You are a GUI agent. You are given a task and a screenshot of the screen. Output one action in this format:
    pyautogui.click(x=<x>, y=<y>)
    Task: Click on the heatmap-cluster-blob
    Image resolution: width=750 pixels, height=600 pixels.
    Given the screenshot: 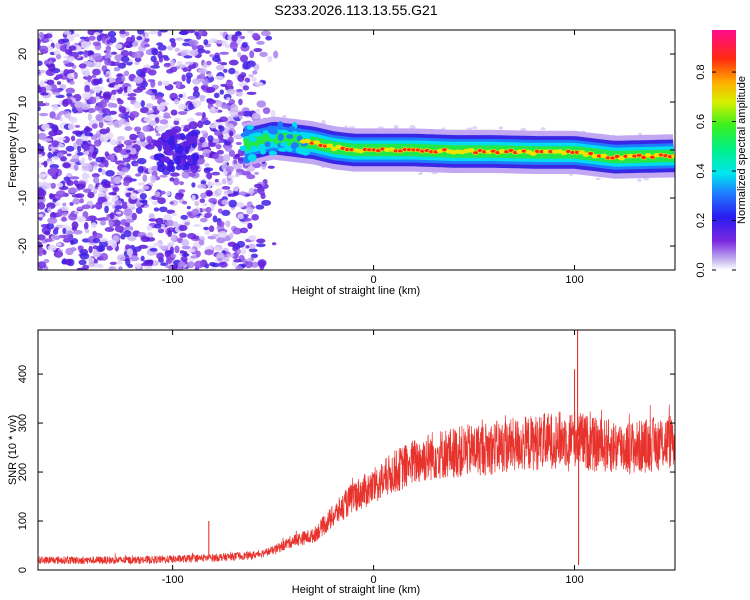 What is the action you would take?
    pyautogui.click(x=165, y=136)
    